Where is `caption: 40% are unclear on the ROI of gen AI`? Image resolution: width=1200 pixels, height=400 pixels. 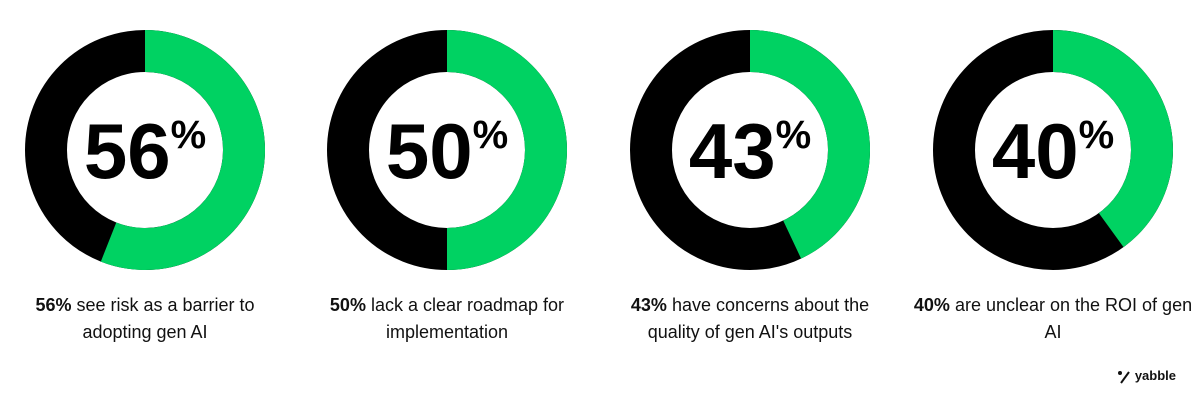 caption: 40% are unclear on the ROI of gen AI is located at coordinates (1053, 319).